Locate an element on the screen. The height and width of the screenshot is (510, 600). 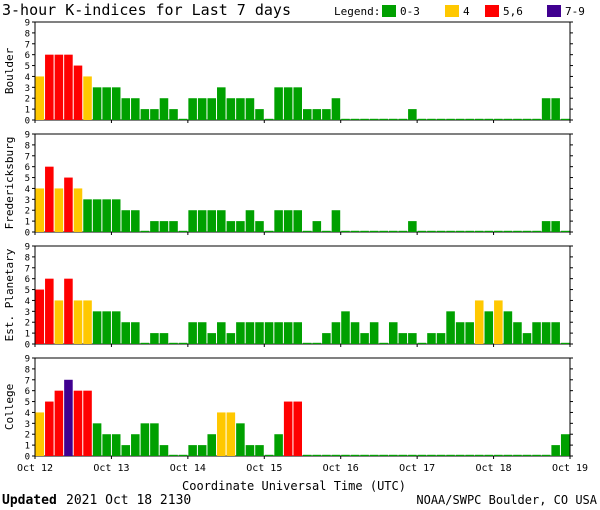
y-tick-label: 4 is located at coordinates (27, 302).